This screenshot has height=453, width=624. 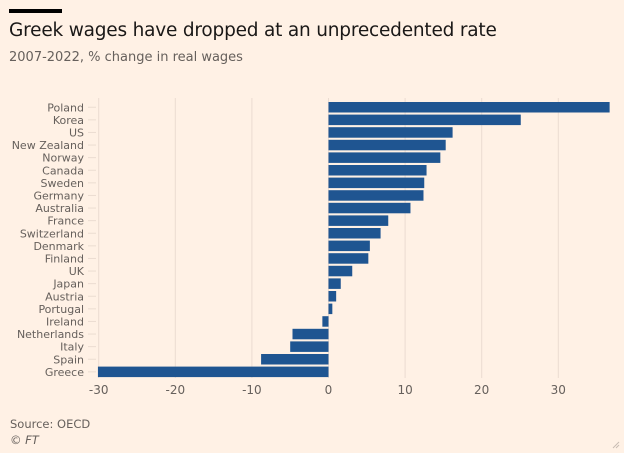 What do you see at coordinates (64, 258) in the screenshot?
I see `category-label: Finland` at bounding box center [64, 258].